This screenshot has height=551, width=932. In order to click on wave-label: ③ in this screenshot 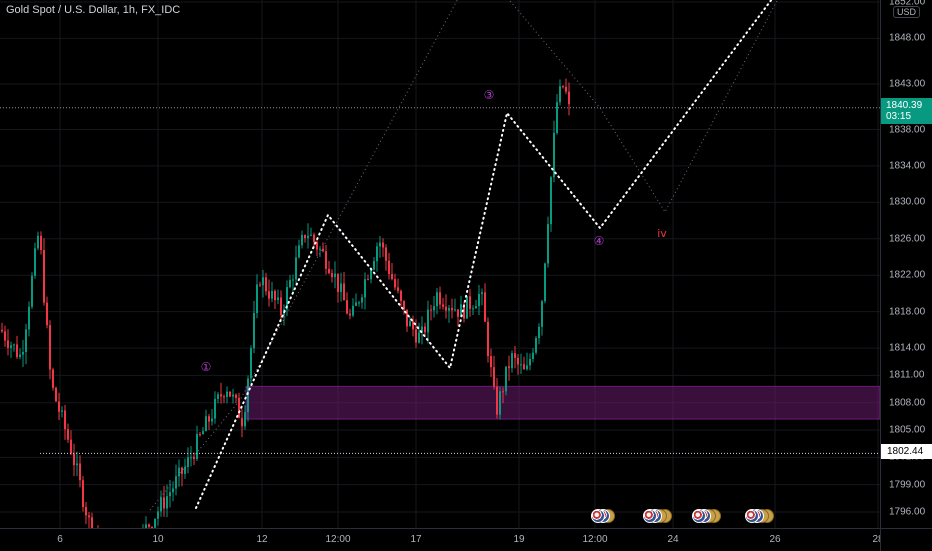, I will do `click(489, 95)`.